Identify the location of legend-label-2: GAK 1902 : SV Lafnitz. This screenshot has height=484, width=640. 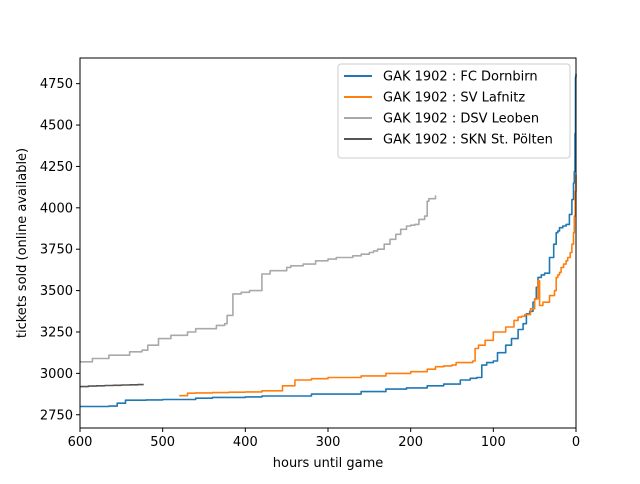
(454, 98).